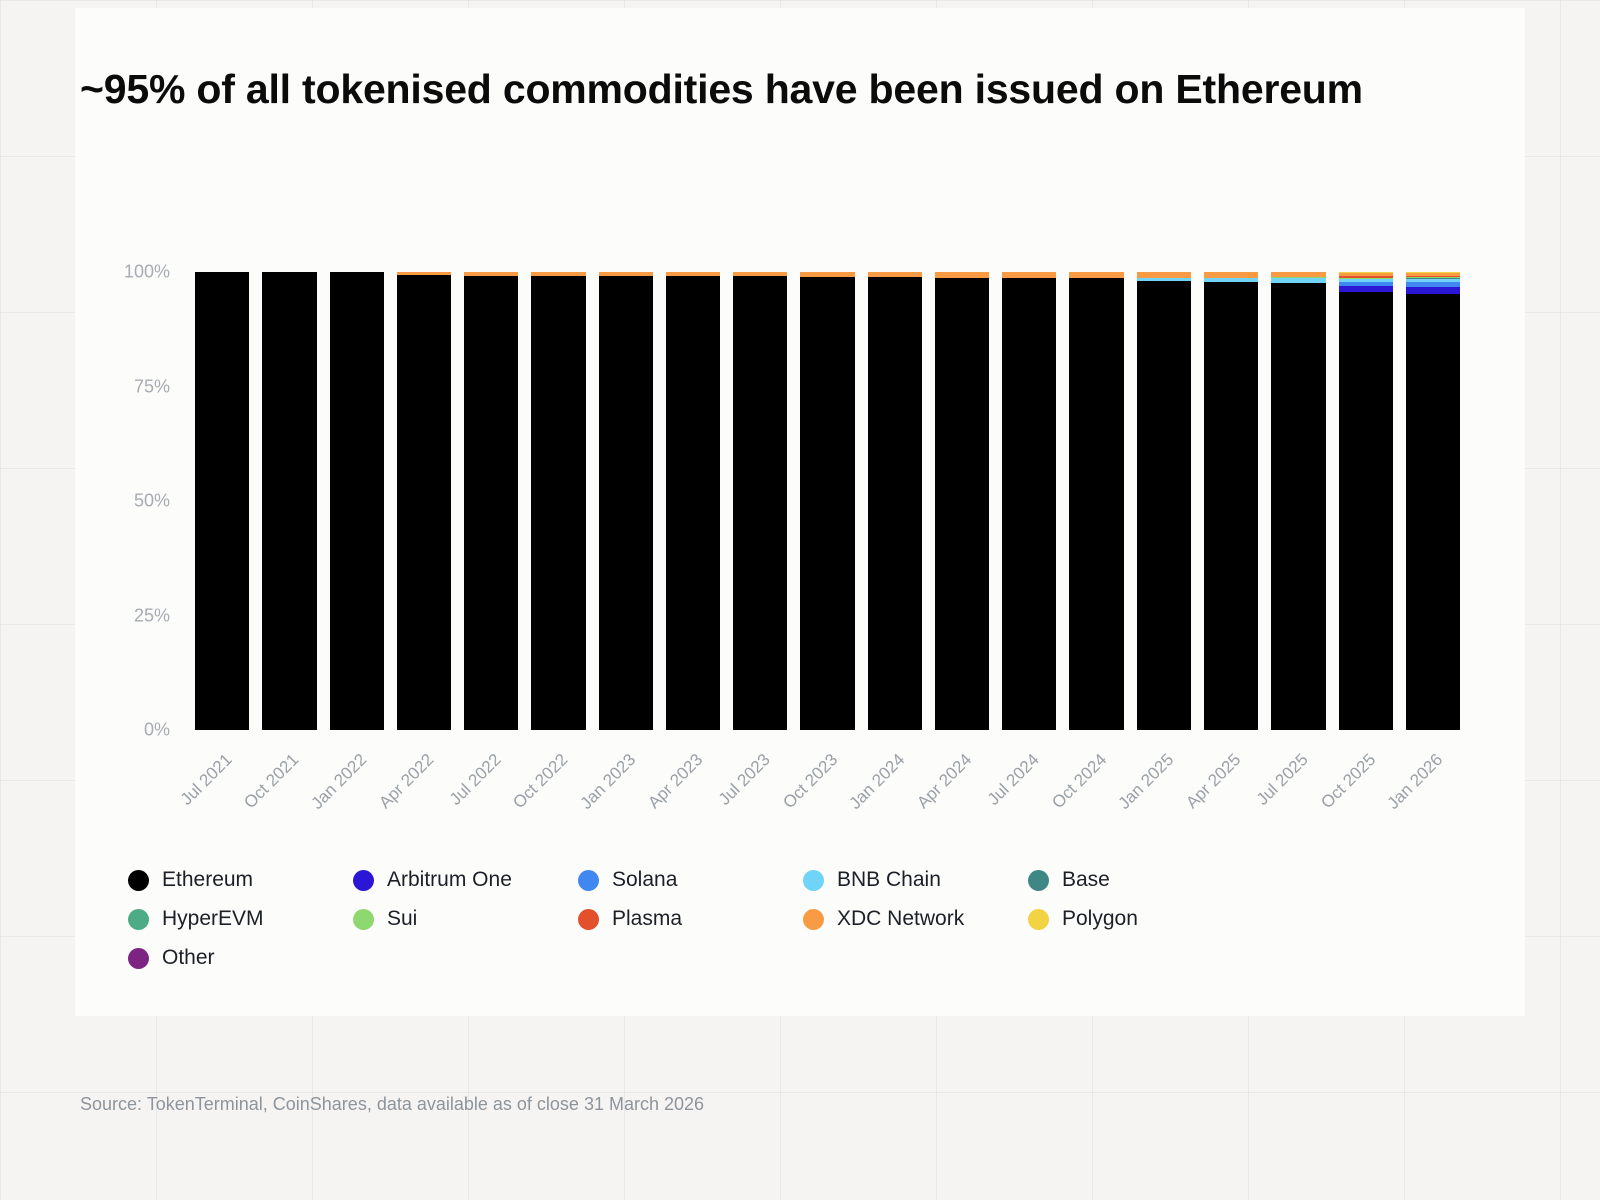 This screenshot has width=1600, height=1200. I want to click on legend-dot-sui, so click(363, 919).